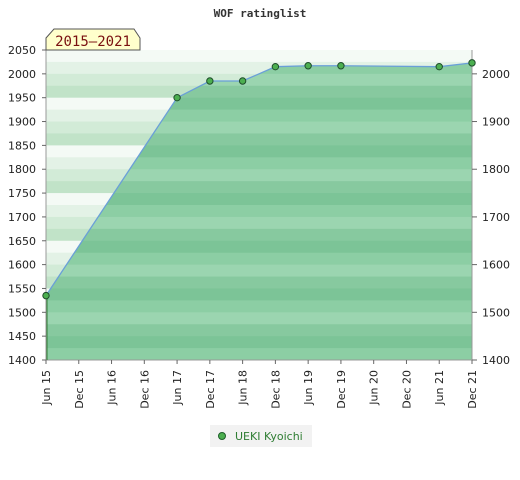  What do you see at coordinates (496, 217) in the screenshot?
I see `right-y-tick-label: 1700` at bounding box center [496, 217].